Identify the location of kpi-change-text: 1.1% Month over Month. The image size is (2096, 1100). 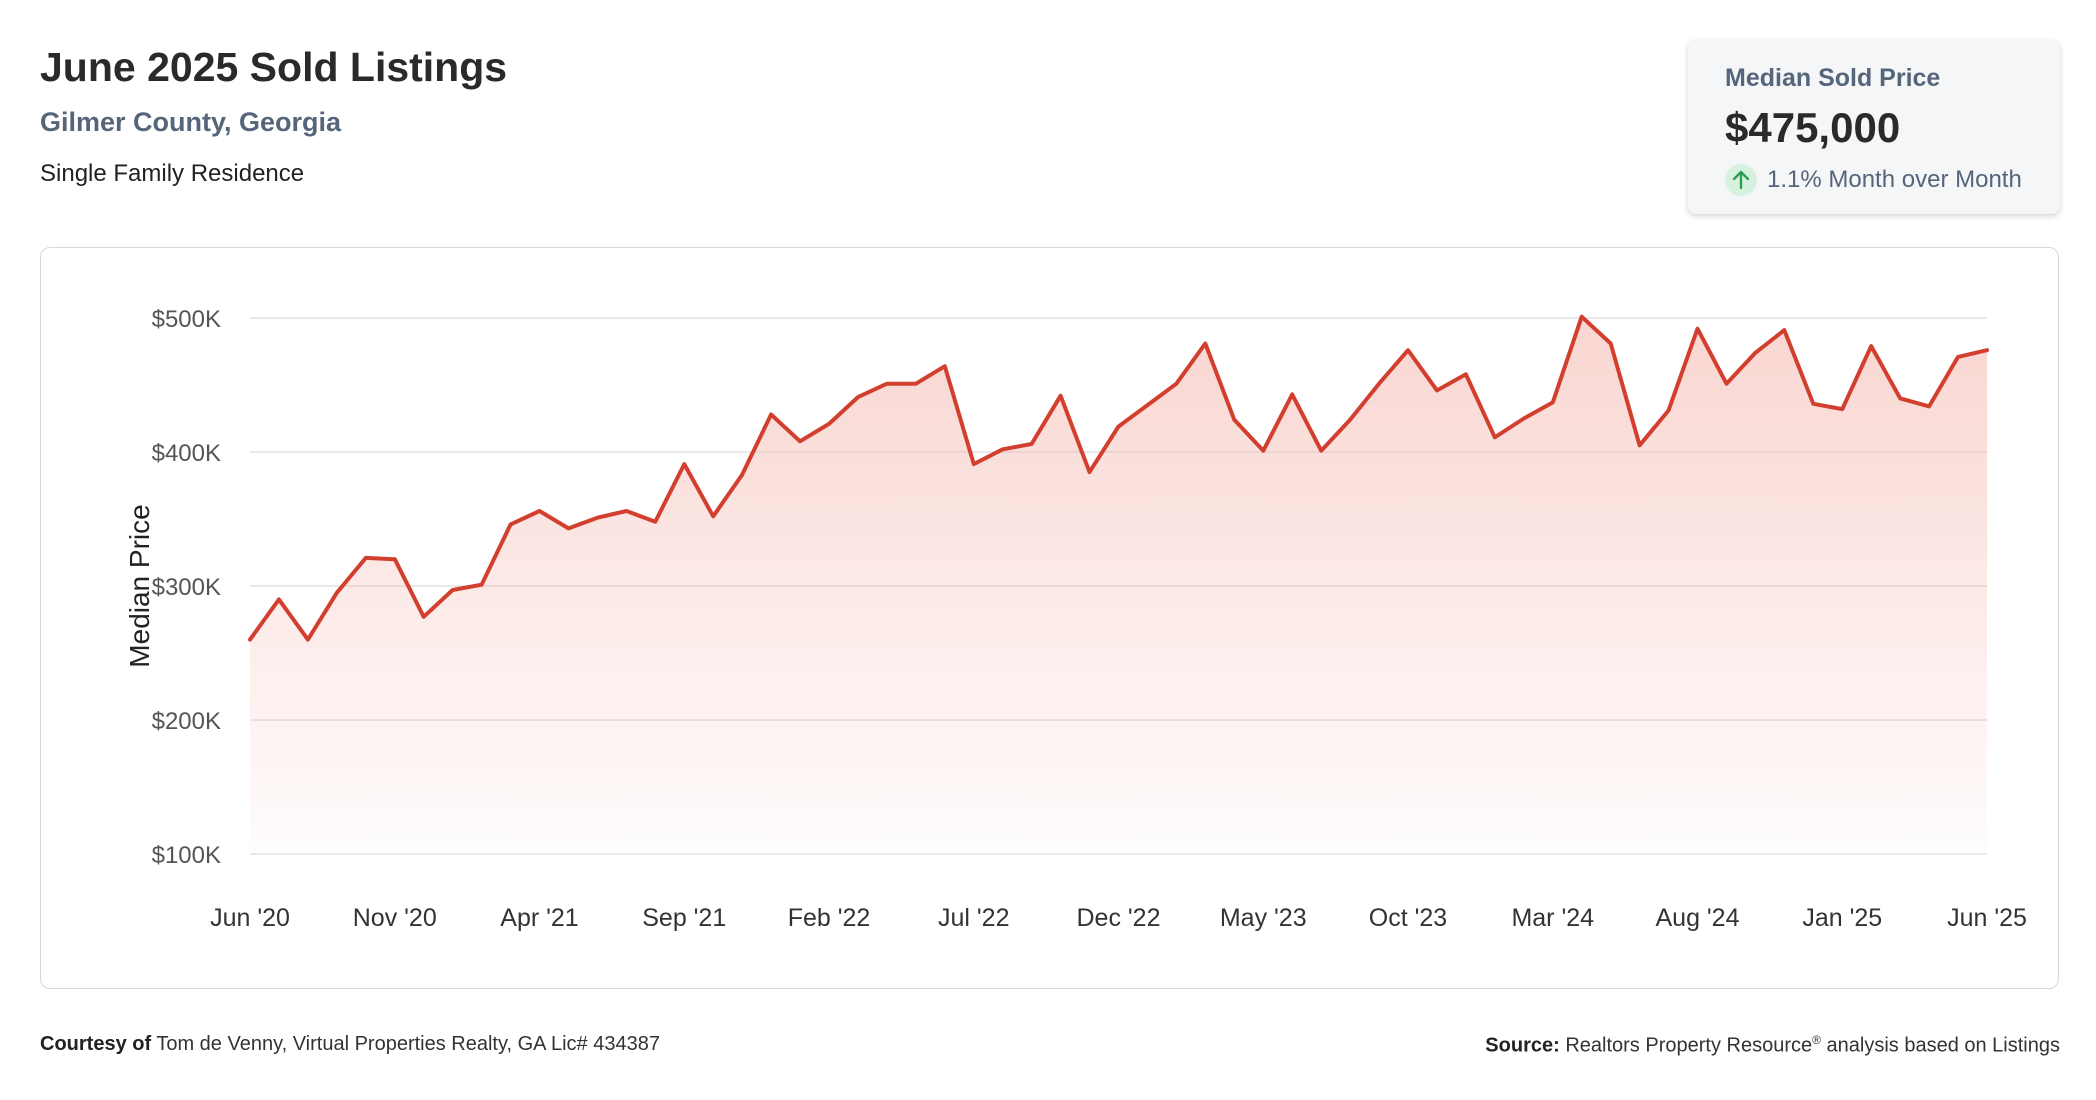
(1894, 179).